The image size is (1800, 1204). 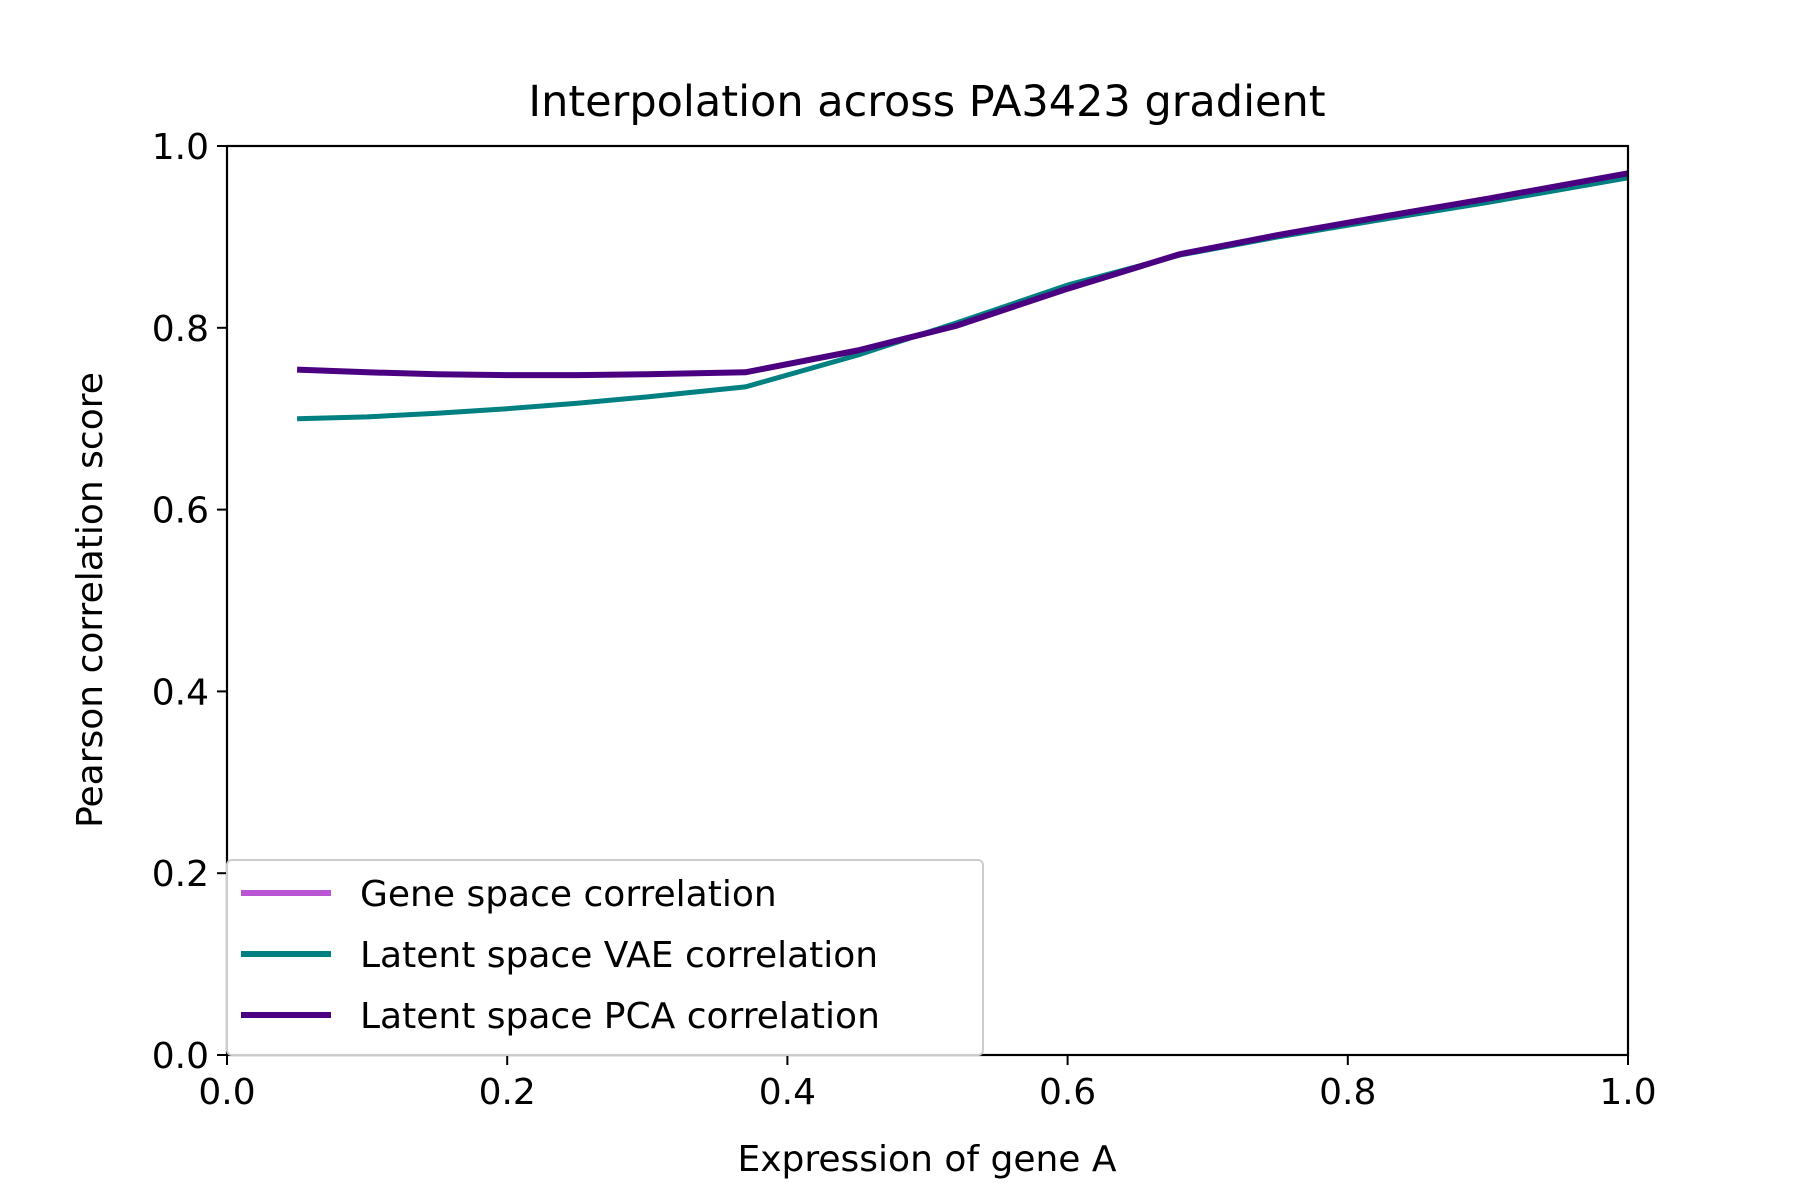 What do you see at coordinates (180, 1056) in the screenshot?
I see `y-tick-label: 0.0` at bounding box center [180, 1056].